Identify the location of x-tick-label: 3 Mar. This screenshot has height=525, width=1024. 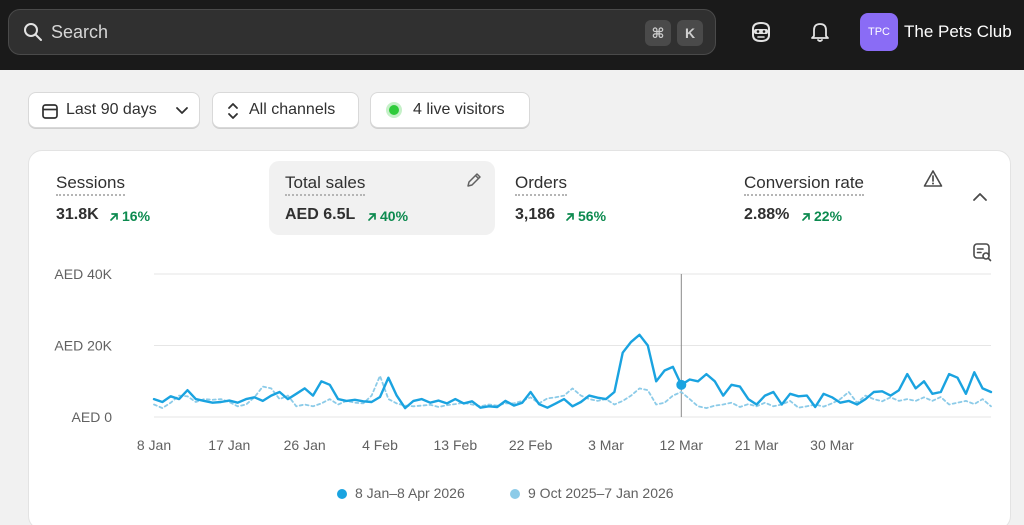
(606, 445).